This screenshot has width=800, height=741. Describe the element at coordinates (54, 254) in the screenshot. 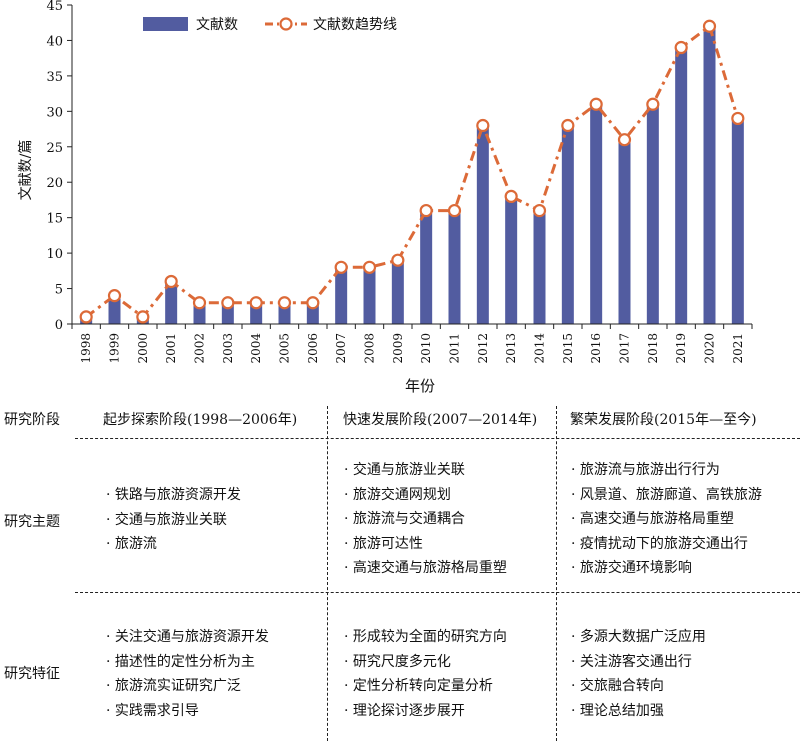

I see `y-tick-label: 10` at that location.